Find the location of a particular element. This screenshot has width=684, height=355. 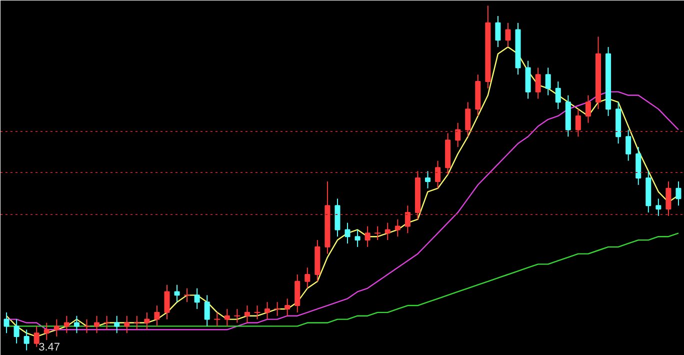

annotation: 3.47 is located at coordinates (49, 347).